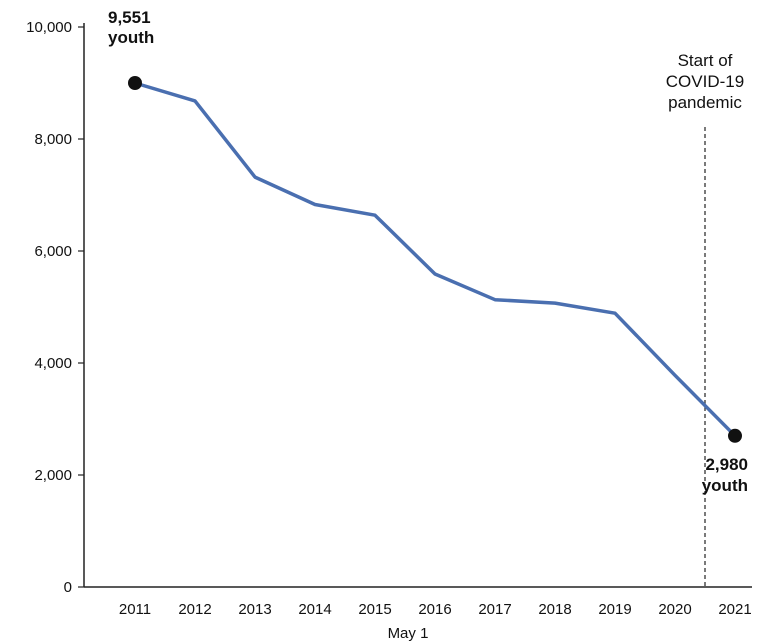 This screenshot has height=643, width=762. Describe the element at coordinates (53, 363) in the screenshot. I see `y-tick-label: 4,000` at that location.